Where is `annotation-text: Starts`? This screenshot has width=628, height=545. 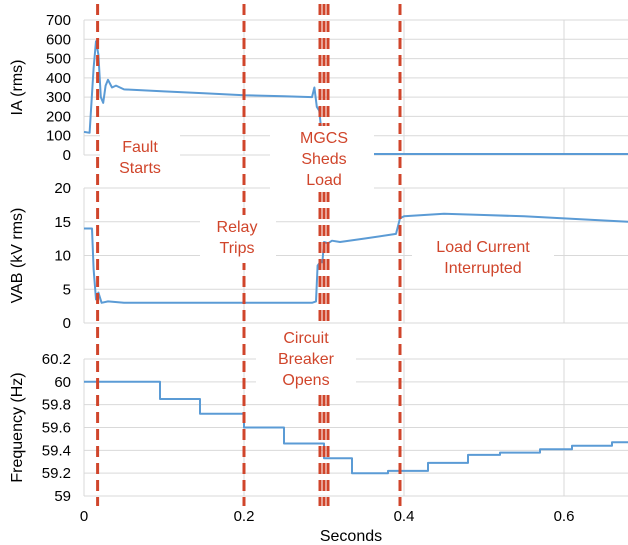 annotation-text: Starts is located at coordinates (140, 168).